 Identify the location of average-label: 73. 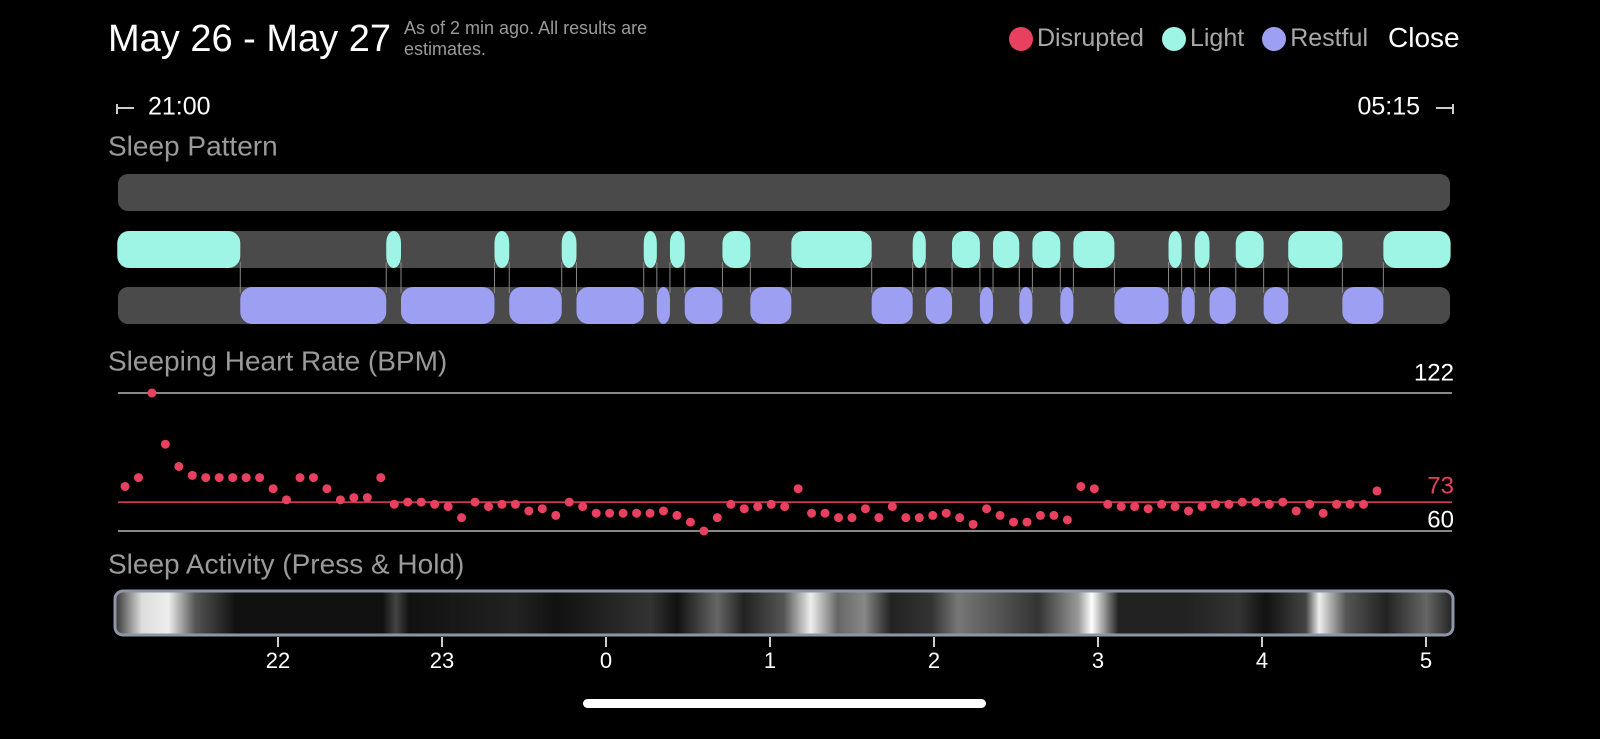
(1440, 485).